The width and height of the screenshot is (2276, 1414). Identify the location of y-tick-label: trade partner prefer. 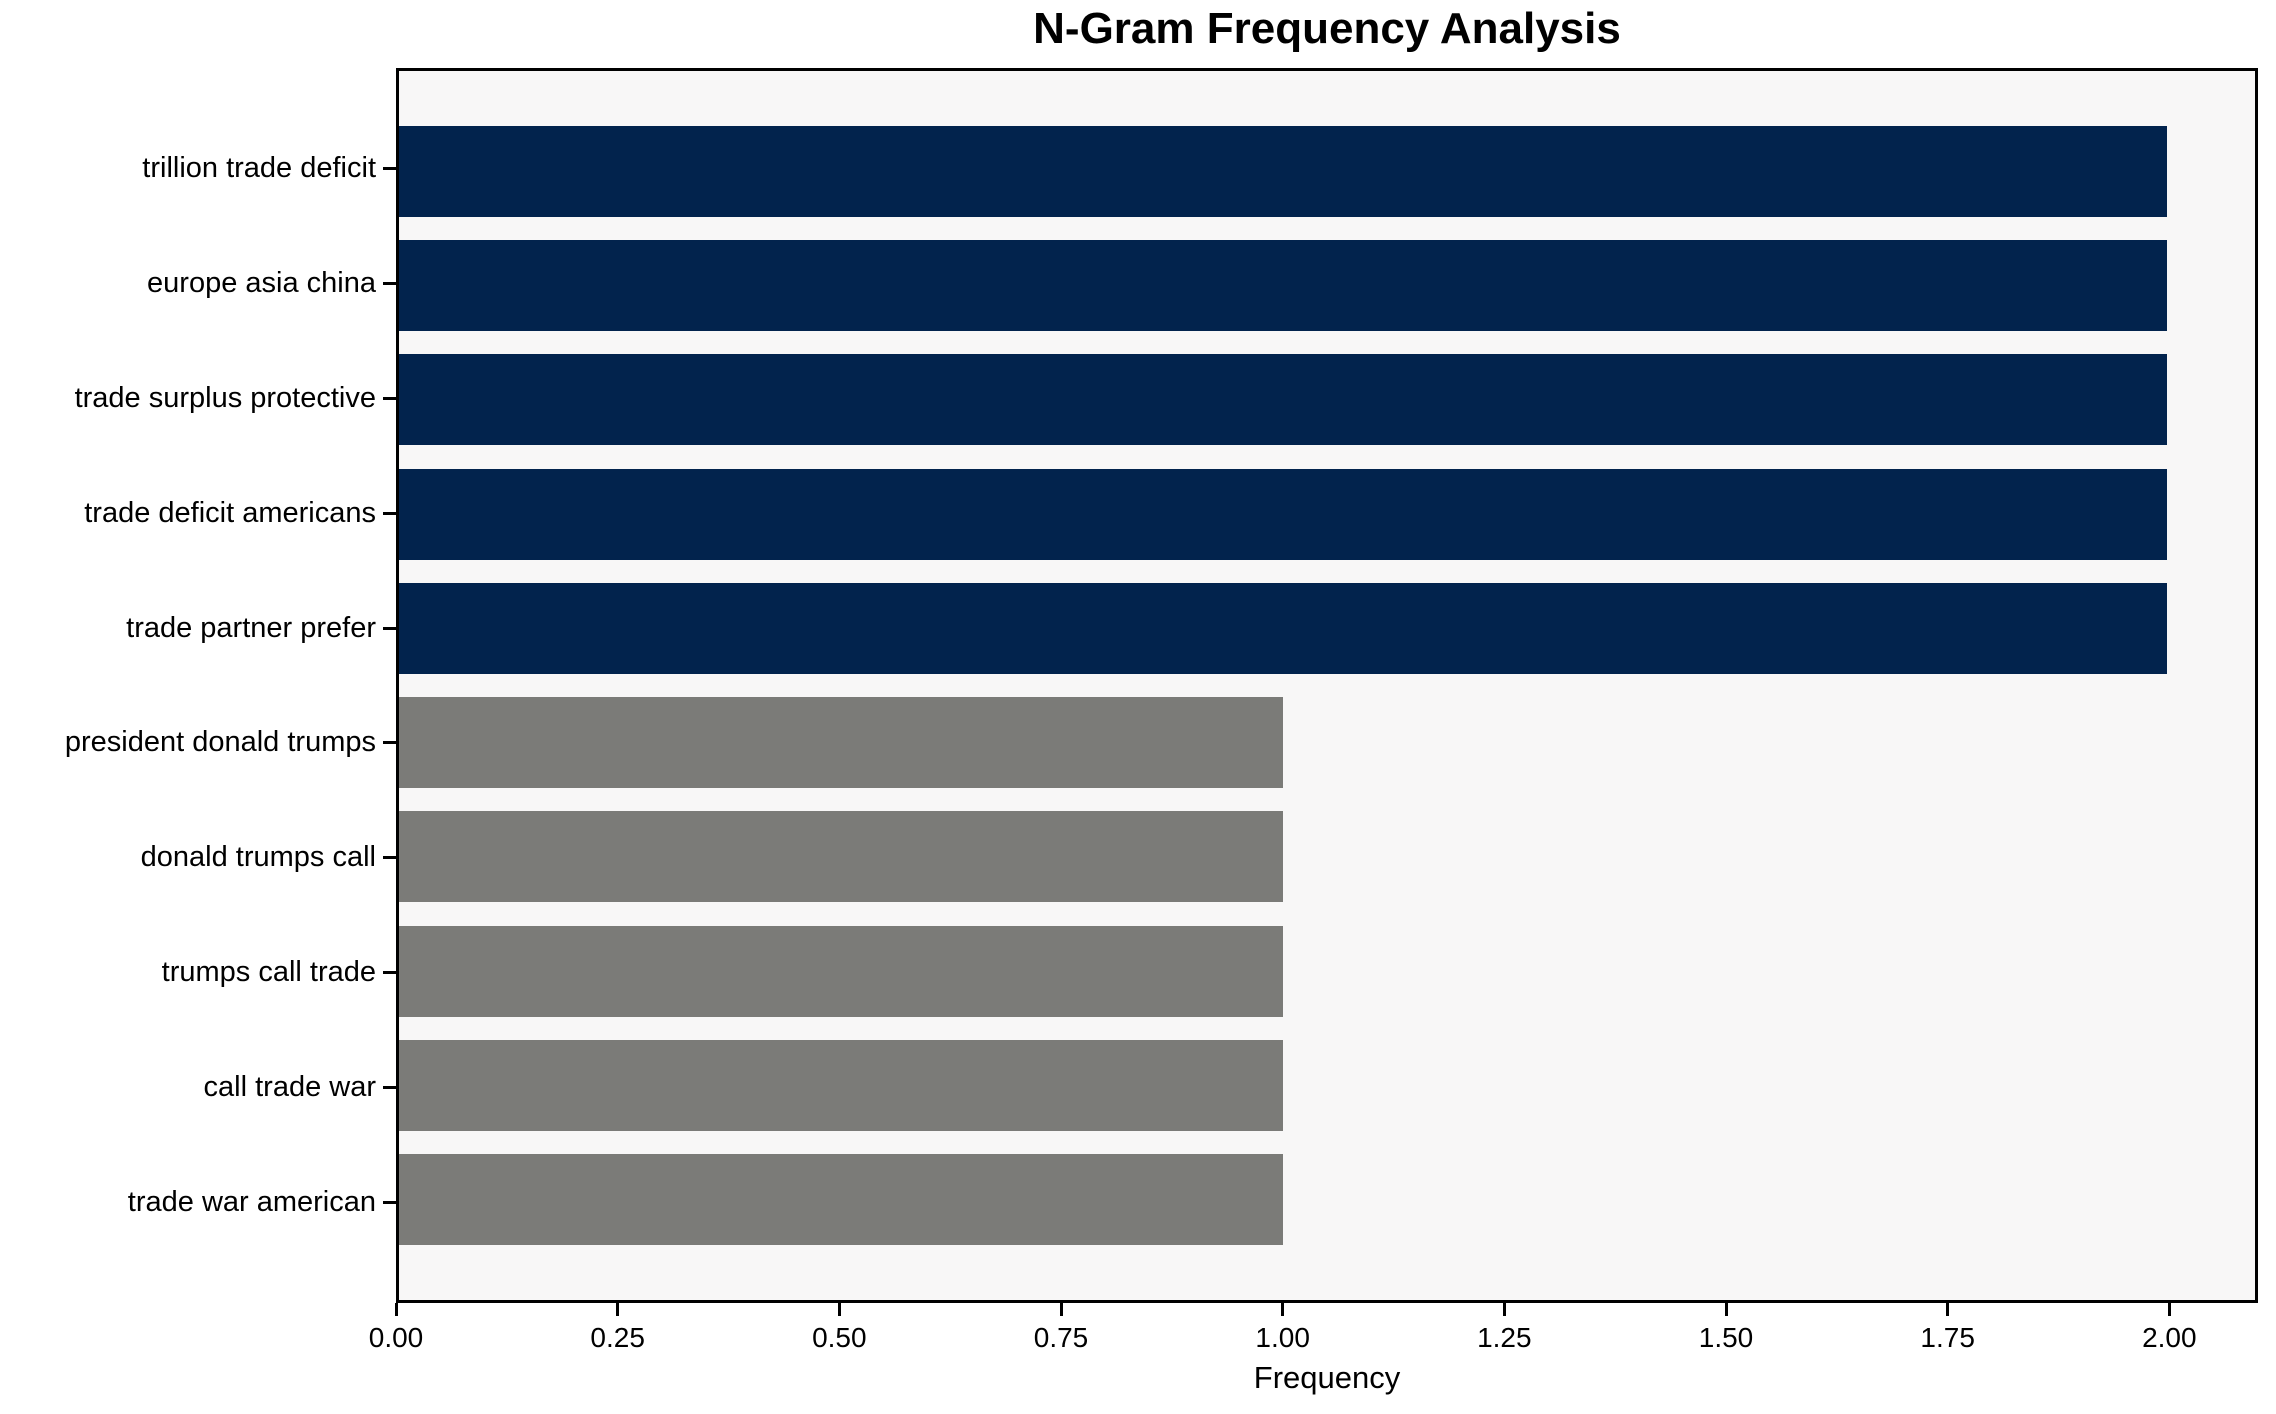
(251, 627).